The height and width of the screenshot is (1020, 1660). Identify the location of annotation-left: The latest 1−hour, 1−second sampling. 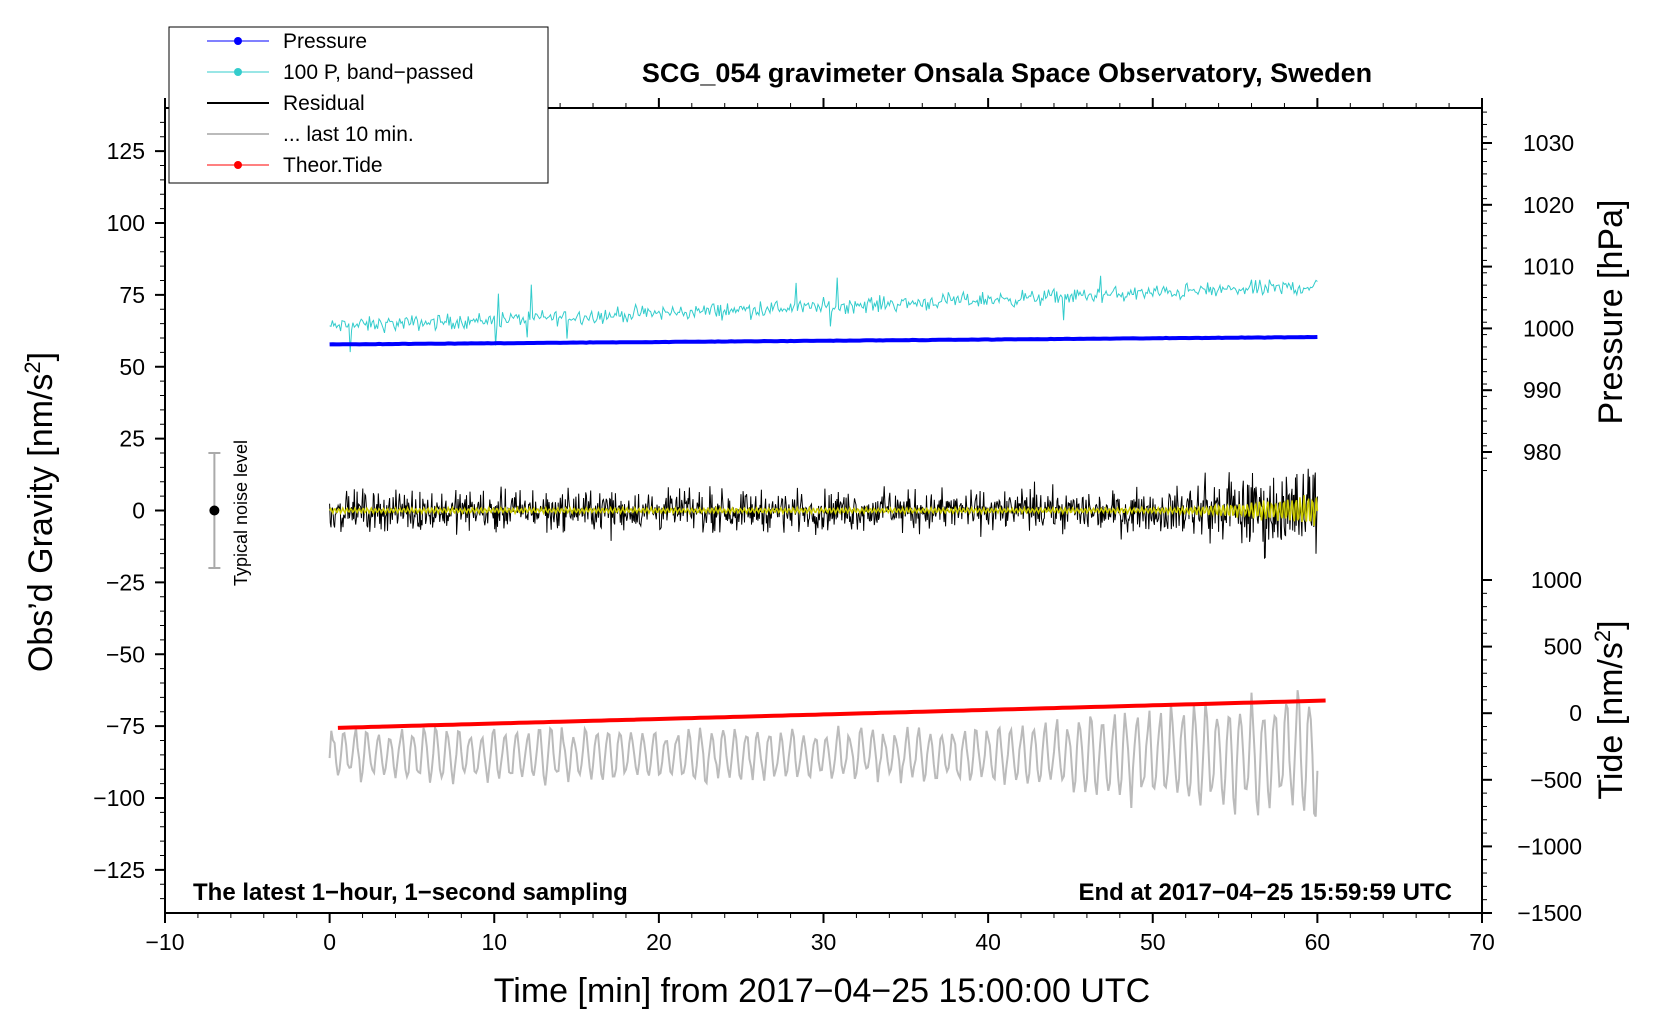
(410, 892).